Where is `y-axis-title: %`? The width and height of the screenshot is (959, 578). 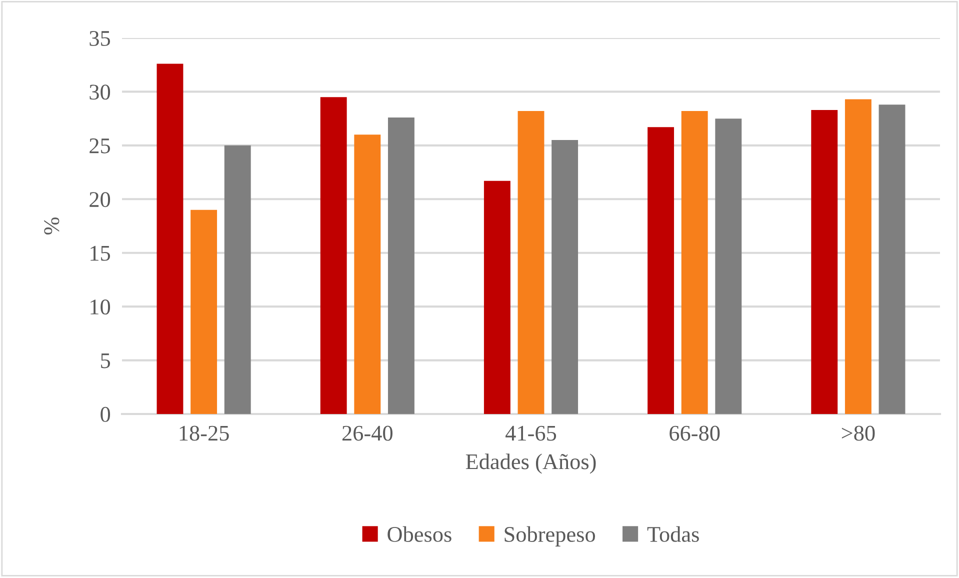
y-axis-title: % is located at coordinates (52, 226).